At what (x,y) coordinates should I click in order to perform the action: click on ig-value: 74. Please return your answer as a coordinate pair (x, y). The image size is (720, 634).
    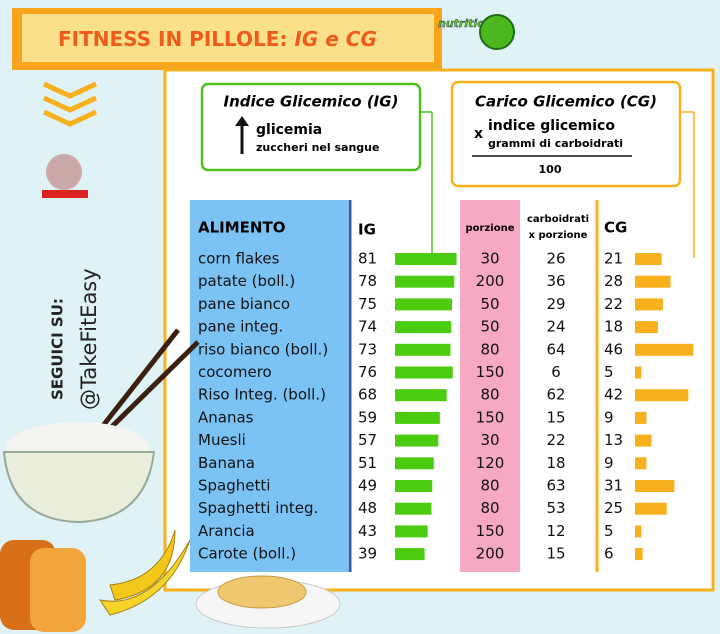
    Looking at the image, I should click on (367, 327).